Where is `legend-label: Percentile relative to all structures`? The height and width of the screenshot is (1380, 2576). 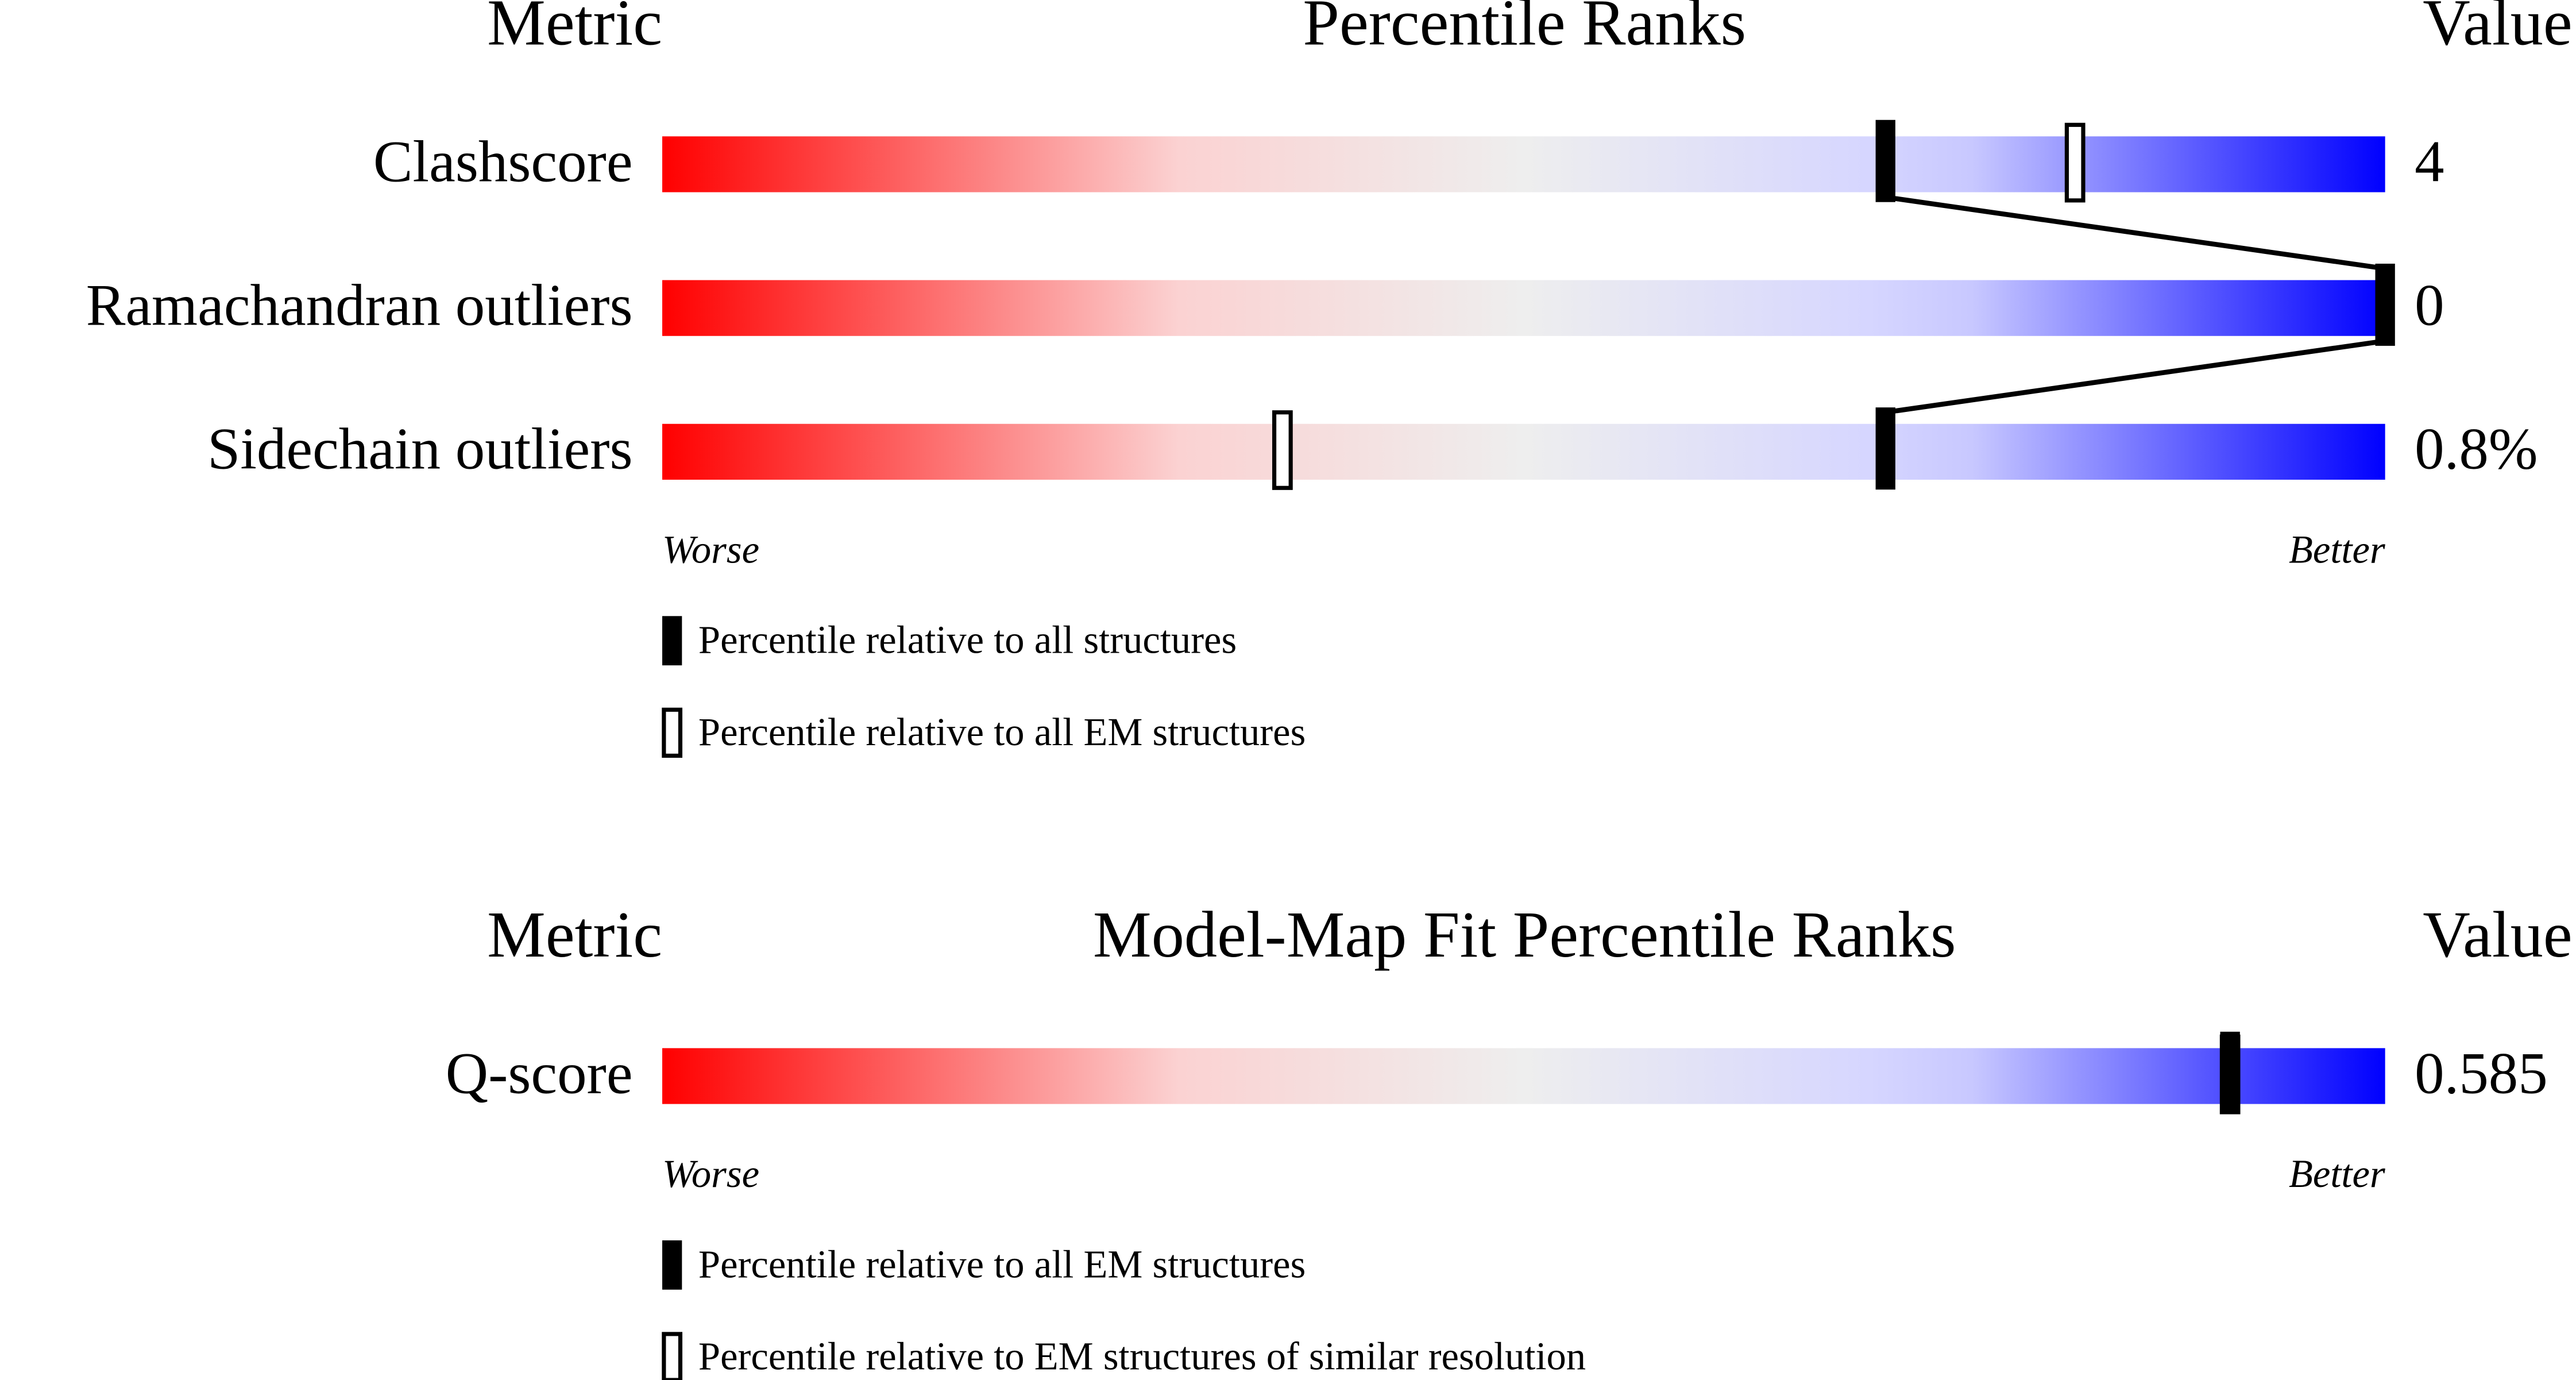 legend-label: Percentile relative to all structures is located at coordinates (967, 640).